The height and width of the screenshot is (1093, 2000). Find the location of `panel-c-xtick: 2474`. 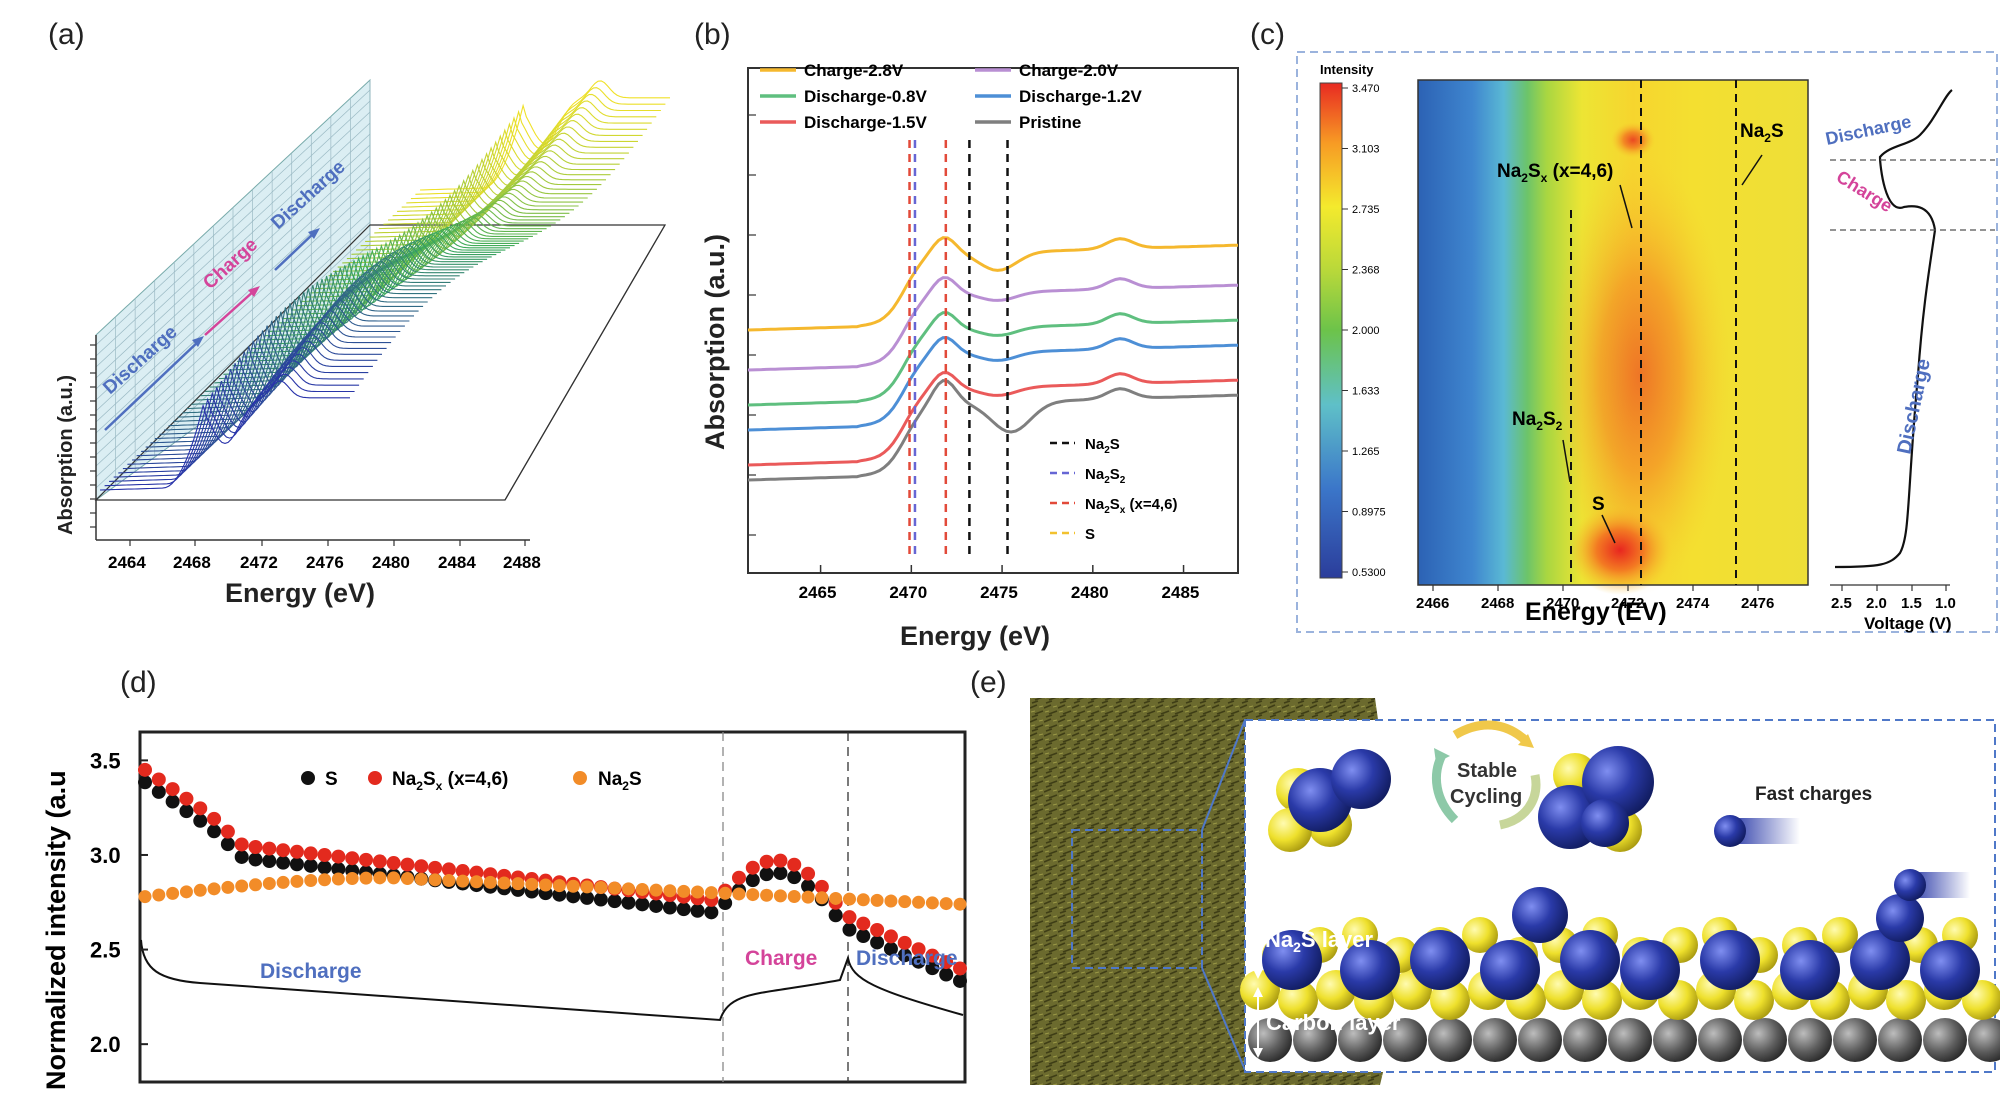

panel-c-xtick: 2474 is located at coordinates (1693, 603).